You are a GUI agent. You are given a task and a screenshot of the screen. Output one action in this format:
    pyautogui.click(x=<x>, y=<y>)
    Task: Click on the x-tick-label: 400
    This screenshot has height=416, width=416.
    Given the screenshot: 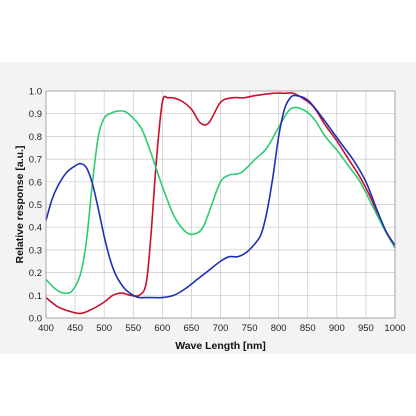 What is the action you would take?
    pyautogui.click(x=46, y=328)
    